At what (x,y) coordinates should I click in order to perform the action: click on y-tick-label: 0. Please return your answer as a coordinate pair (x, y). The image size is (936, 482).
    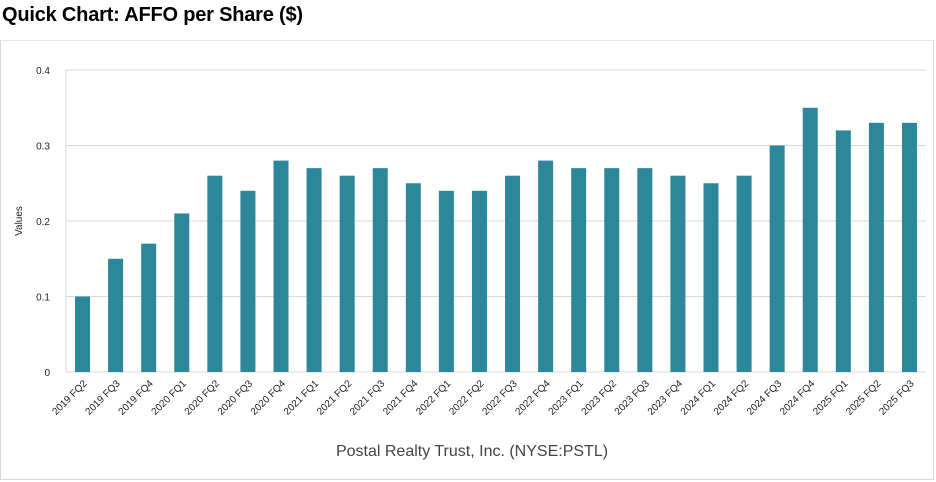
    Looking at the image, I should click on (47, 373).